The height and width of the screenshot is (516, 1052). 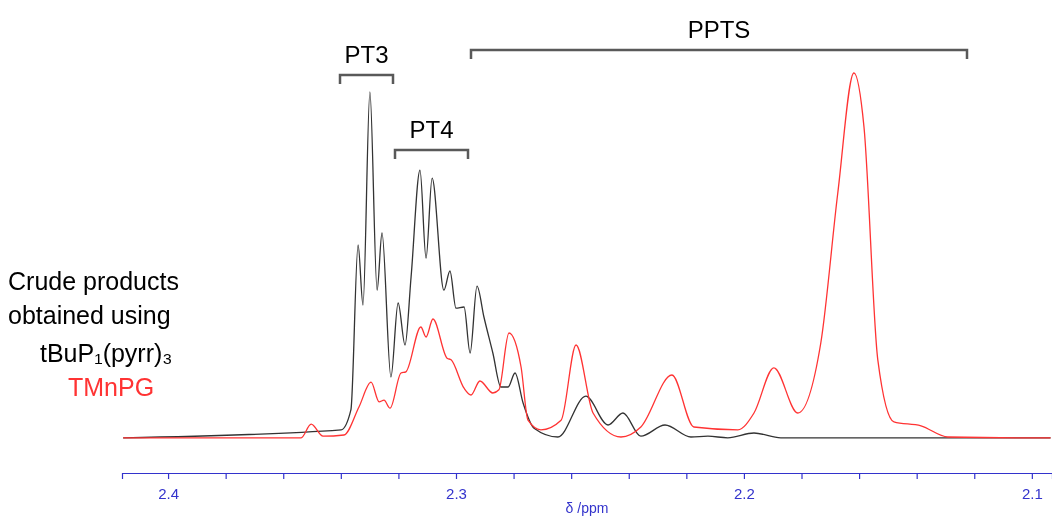 What do you see at coordinates (719, 29) in the screenshot?
I see `text: PPTS` at bounding box center [719, 29].